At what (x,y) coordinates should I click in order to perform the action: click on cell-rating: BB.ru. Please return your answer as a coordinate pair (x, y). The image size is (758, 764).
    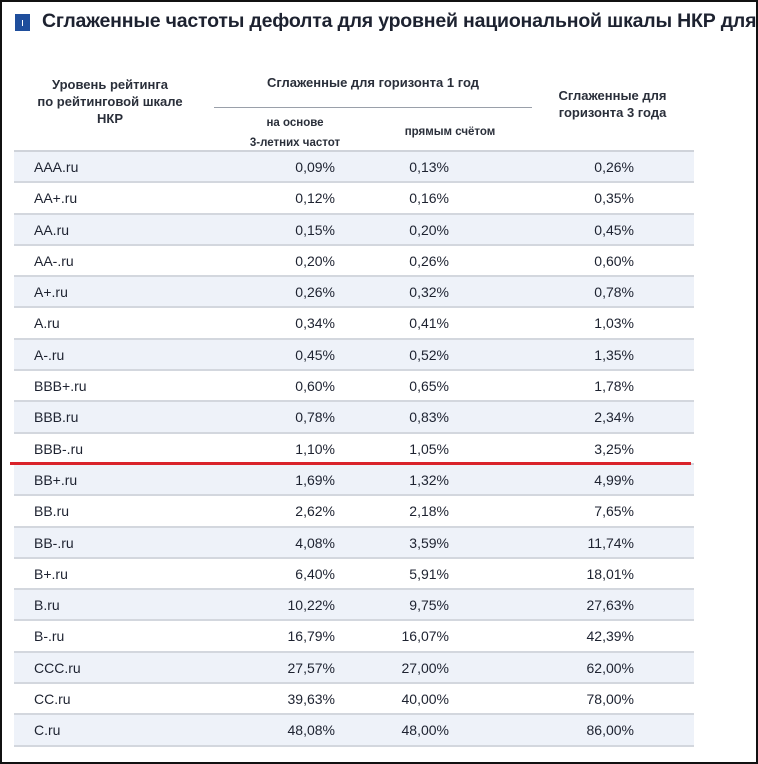
    Looking at the image, I should click on (52, 511).